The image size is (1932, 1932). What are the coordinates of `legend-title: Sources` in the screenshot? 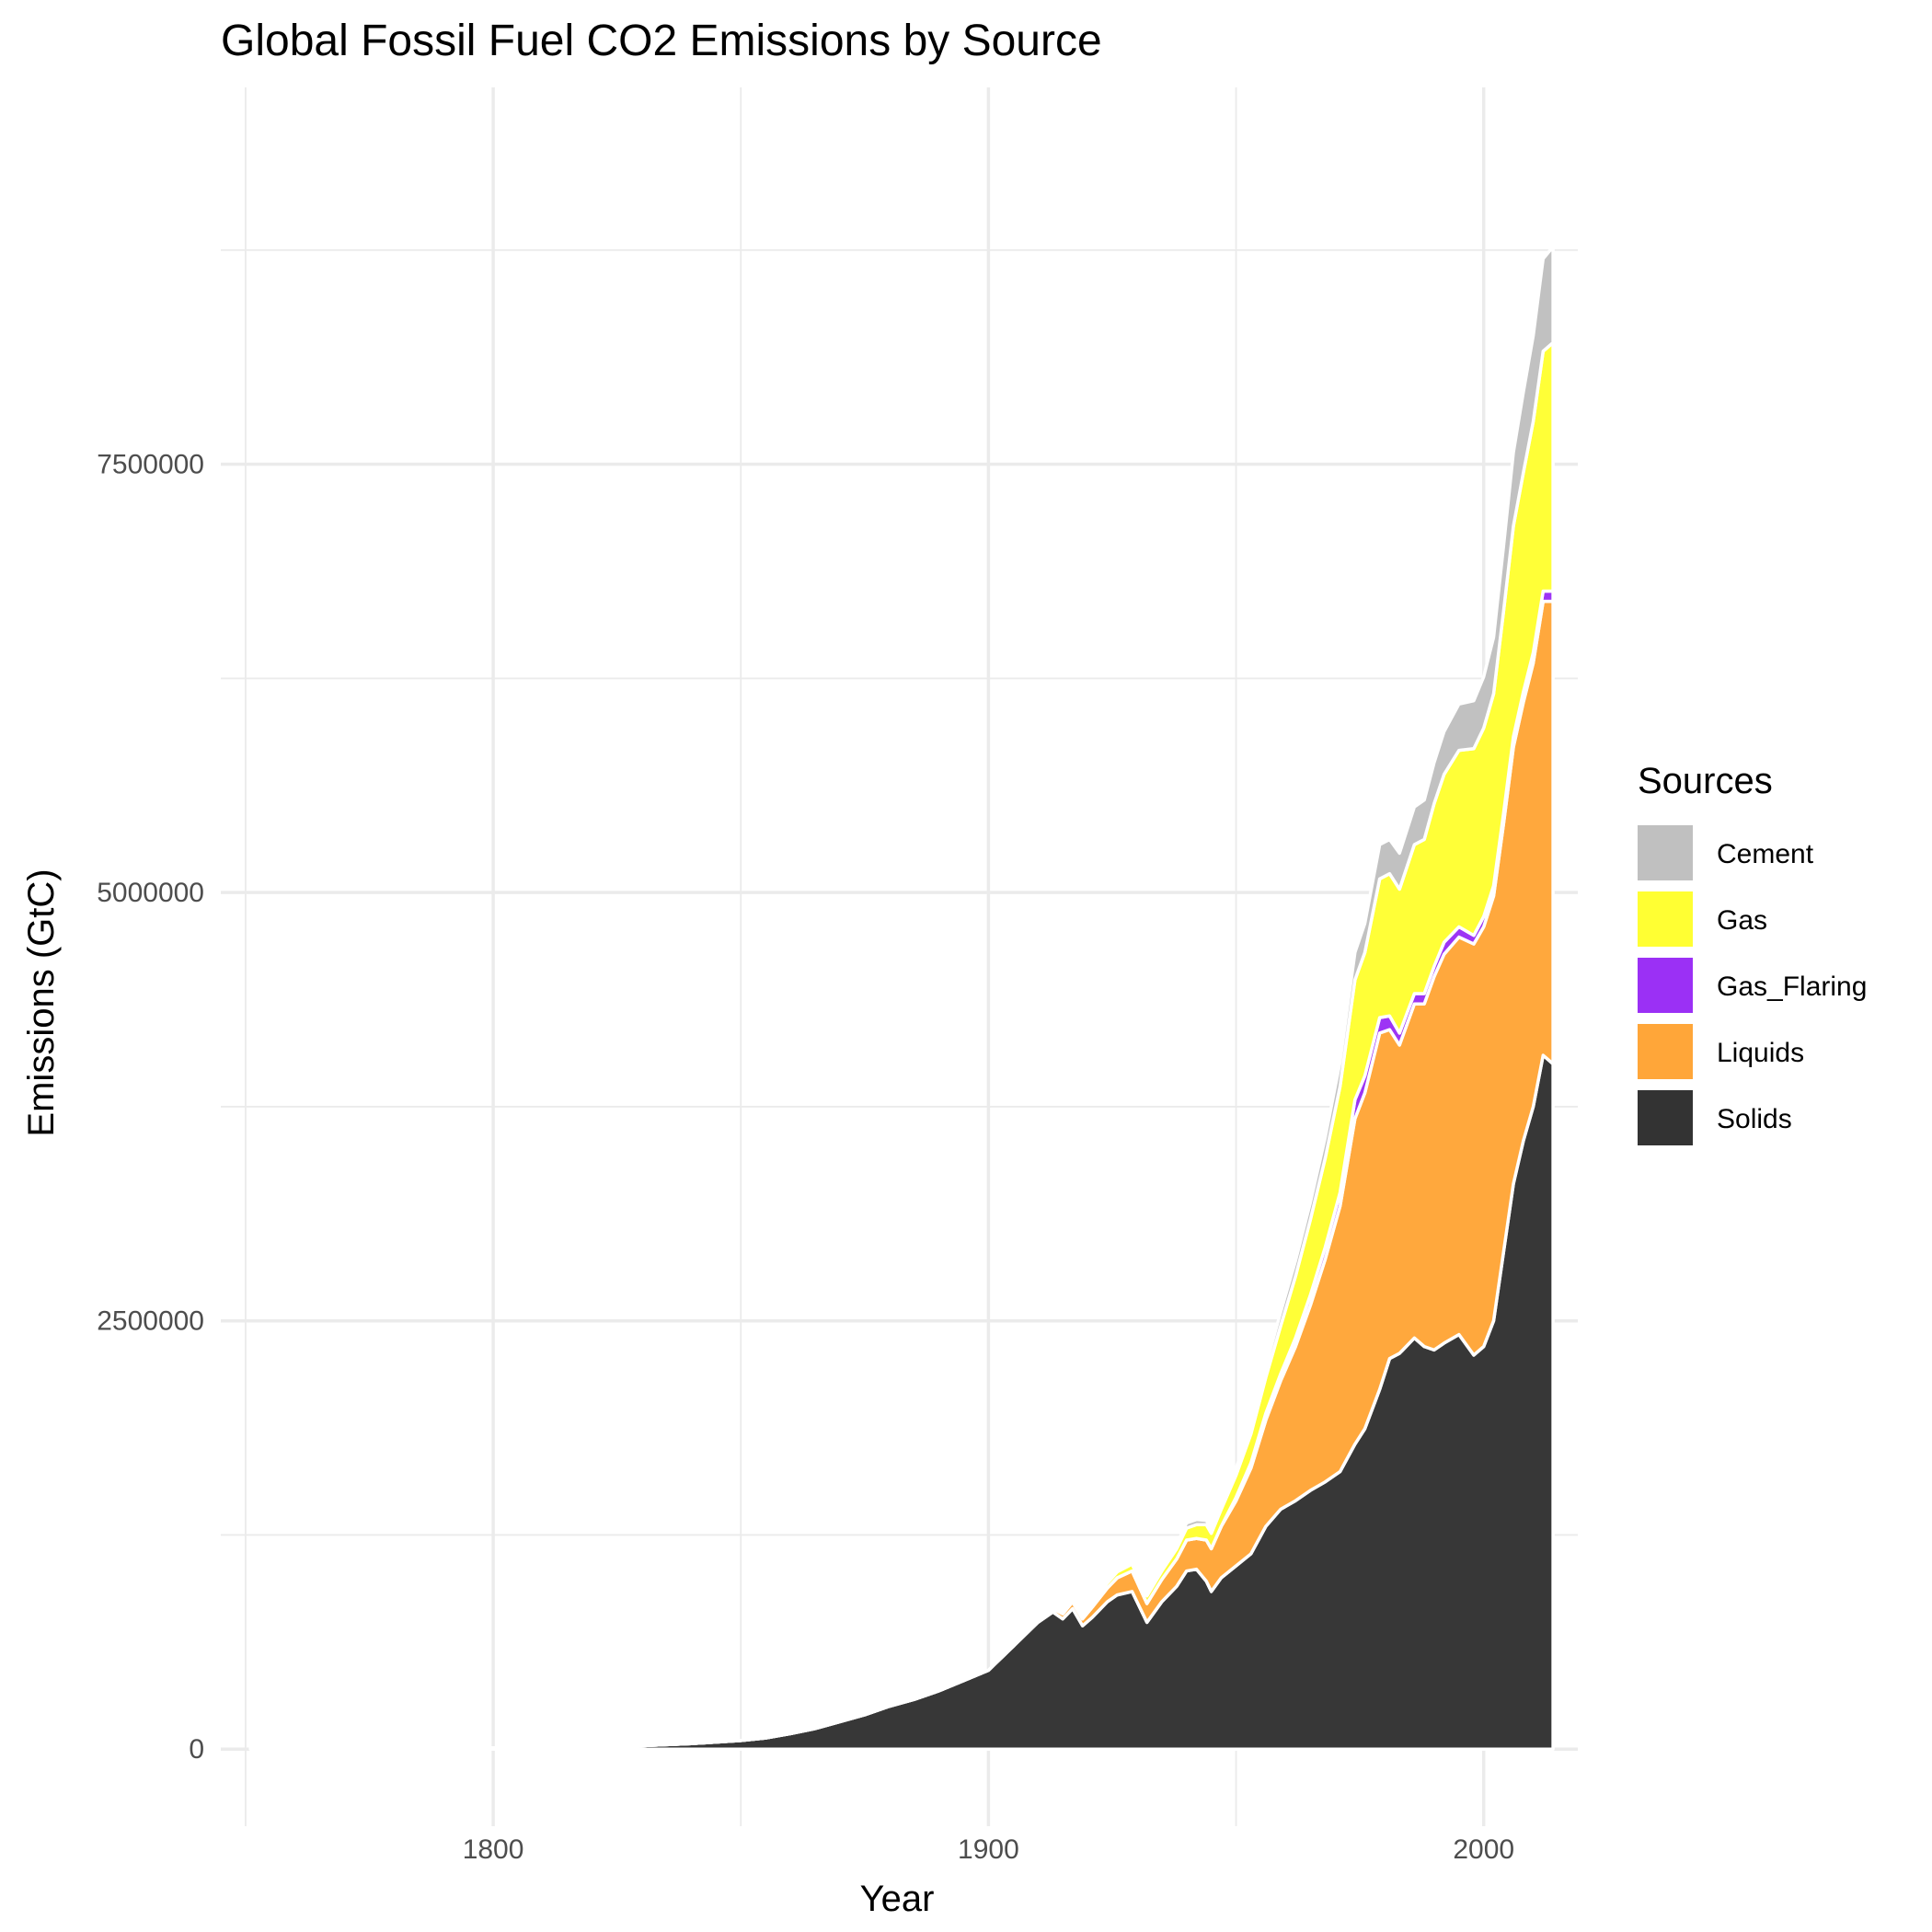 It's located at (1705, 781).